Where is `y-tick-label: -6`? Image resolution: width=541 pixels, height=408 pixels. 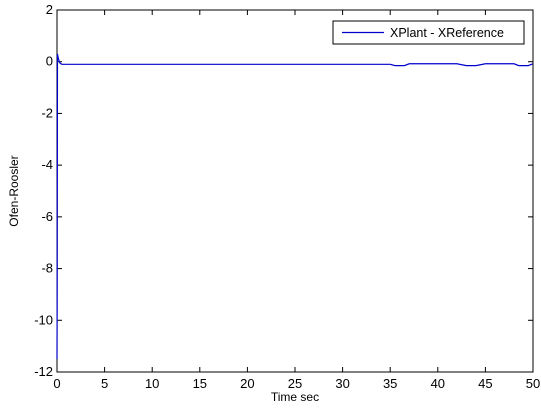
y-tick-label: -6 is located at coordinates (47, 216).